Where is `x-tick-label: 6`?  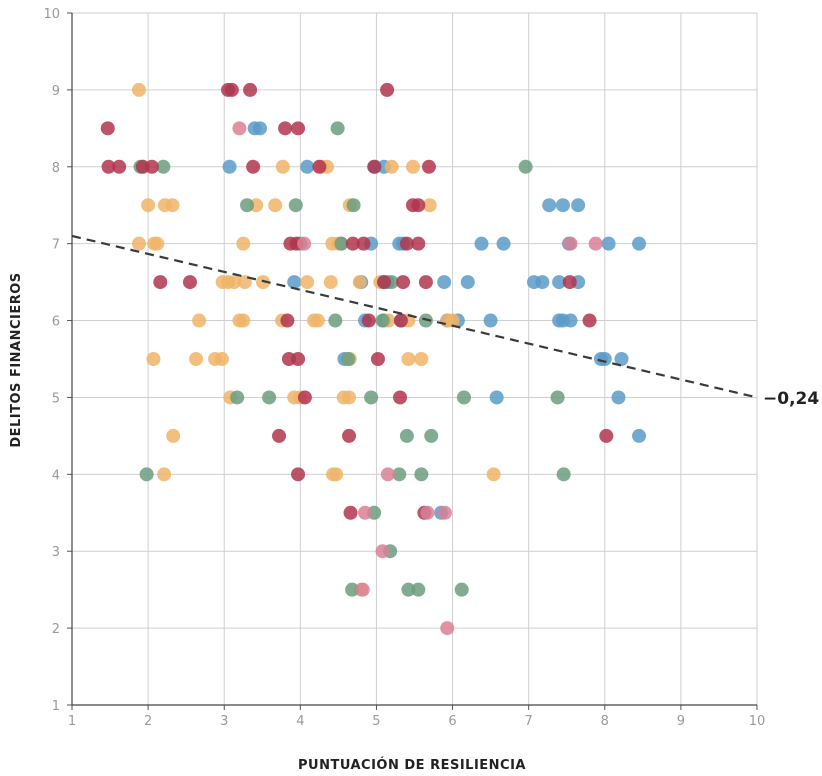
x-tick-label: 6 is located at coordinates (452, 721).